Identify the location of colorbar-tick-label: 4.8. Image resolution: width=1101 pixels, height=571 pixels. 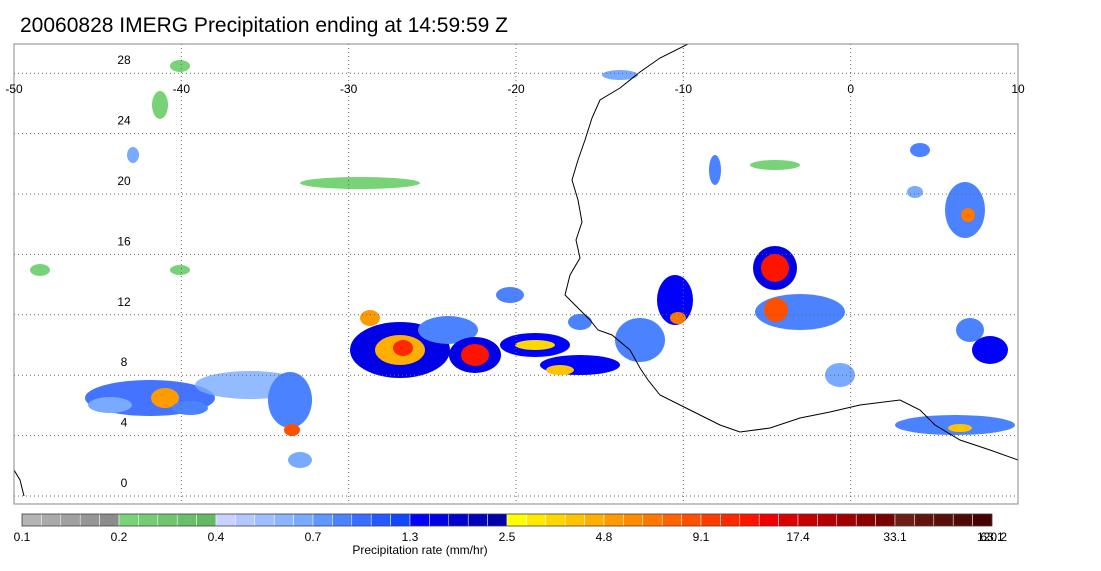
(604, 537).